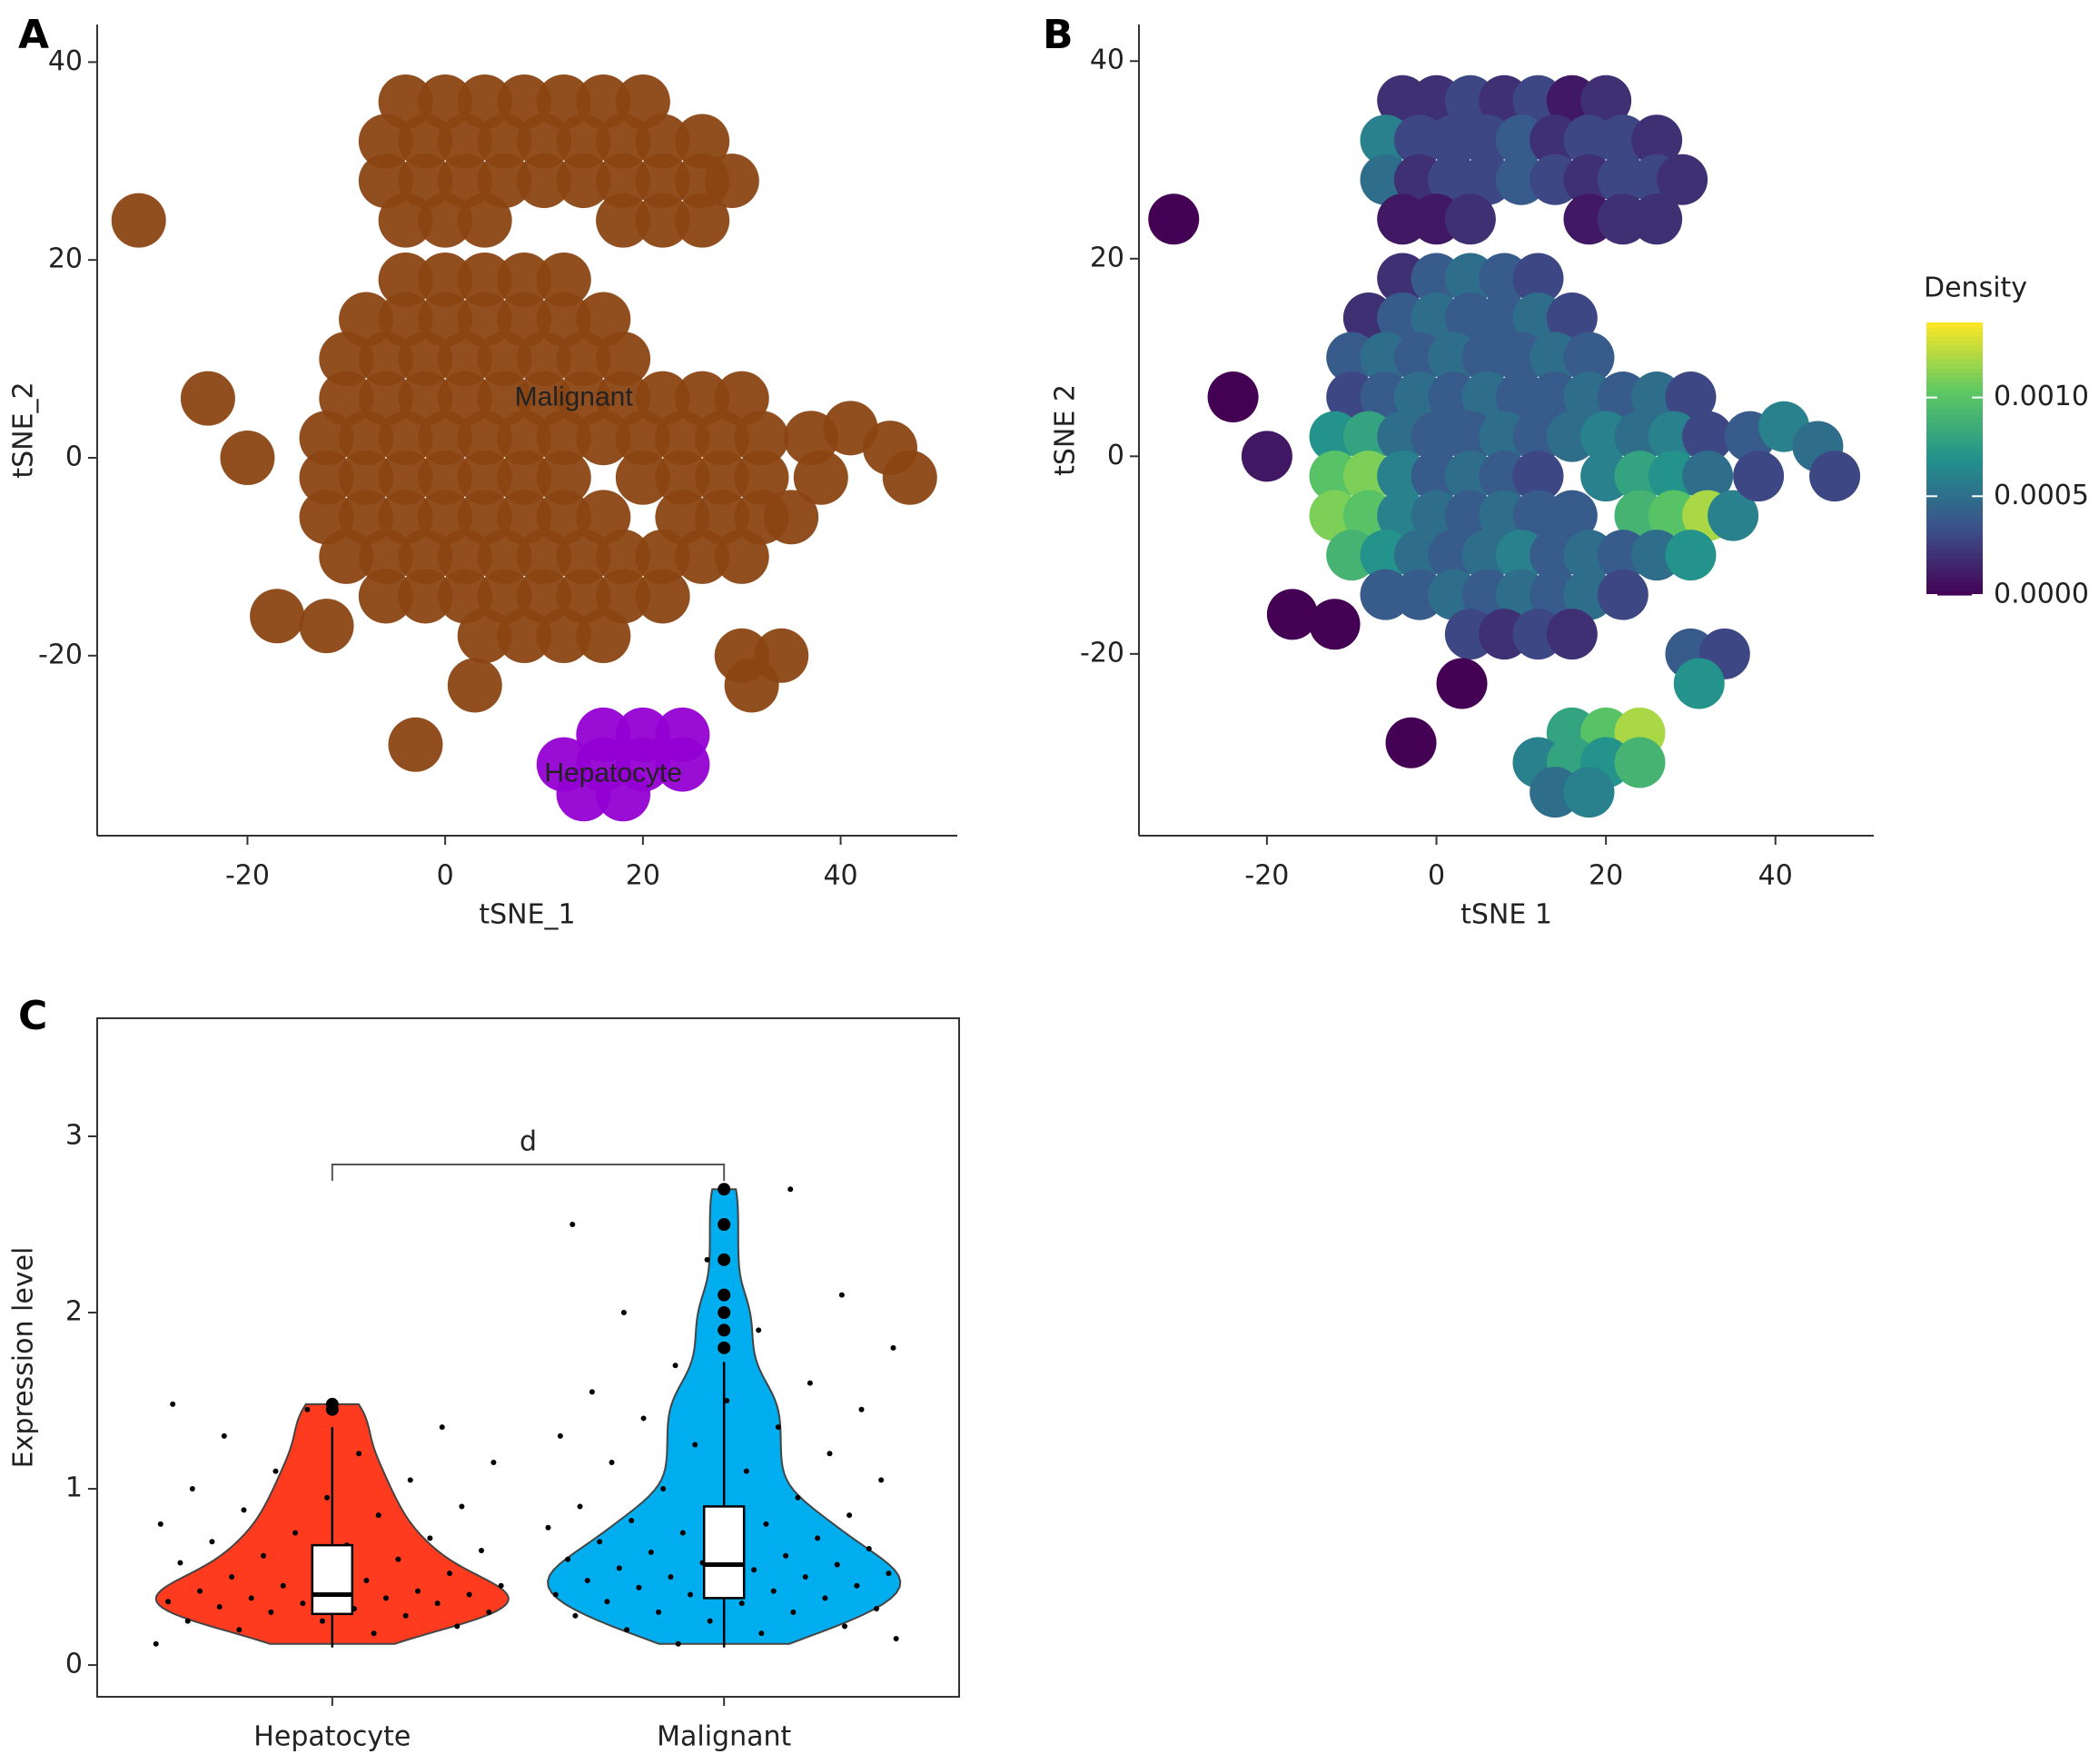 This screenshot has width=2099, height=1764. I want to click on y-axis-title: tSNE 2, so click(1066, 430).